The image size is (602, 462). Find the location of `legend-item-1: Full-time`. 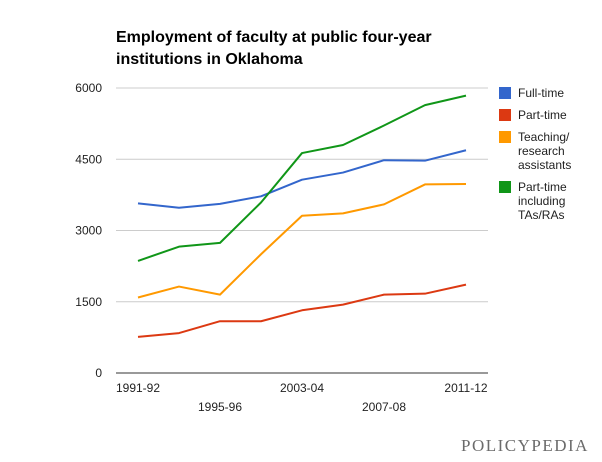

legend-item-1: Full-time is located at coordinates (549, 93).